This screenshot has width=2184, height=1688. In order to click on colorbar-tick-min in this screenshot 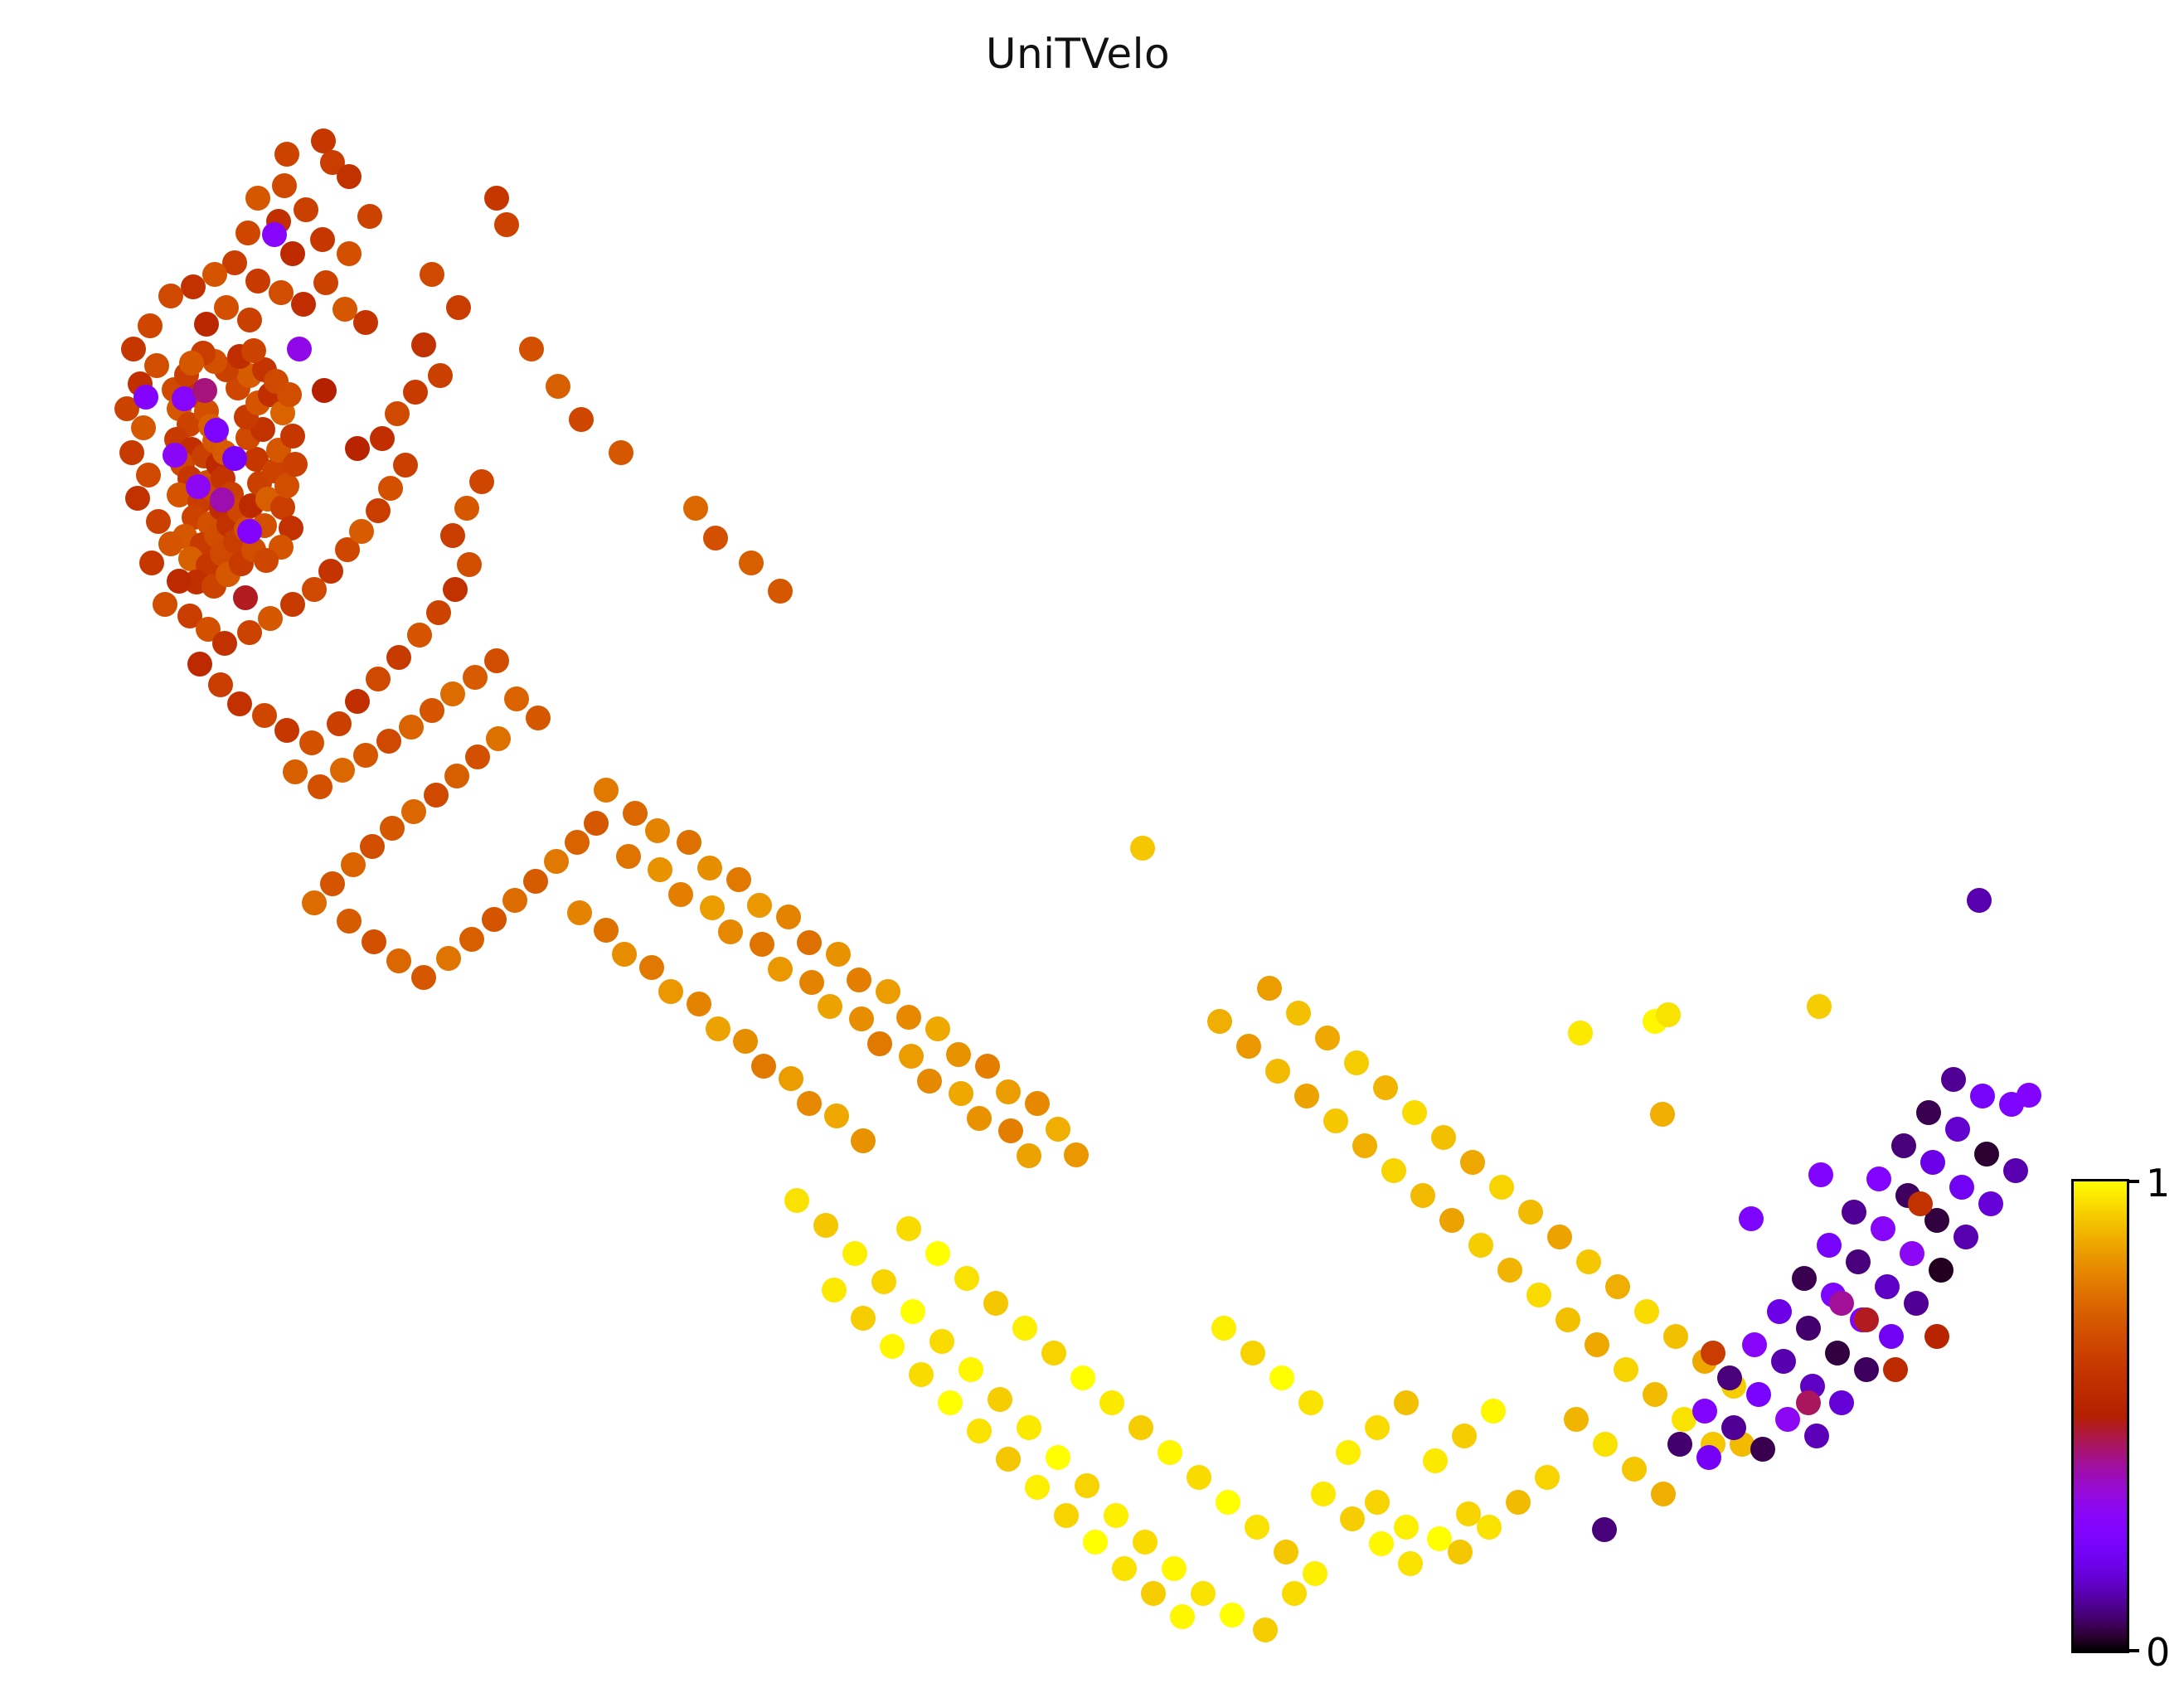, I will do `click(2134, 1651)`.